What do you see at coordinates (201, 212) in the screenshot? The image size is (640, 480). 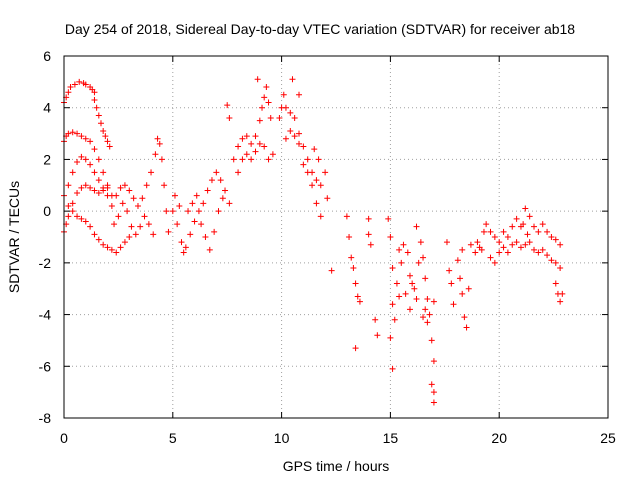 I see `series-cluster-5to7` at bounding box center [201, 212].